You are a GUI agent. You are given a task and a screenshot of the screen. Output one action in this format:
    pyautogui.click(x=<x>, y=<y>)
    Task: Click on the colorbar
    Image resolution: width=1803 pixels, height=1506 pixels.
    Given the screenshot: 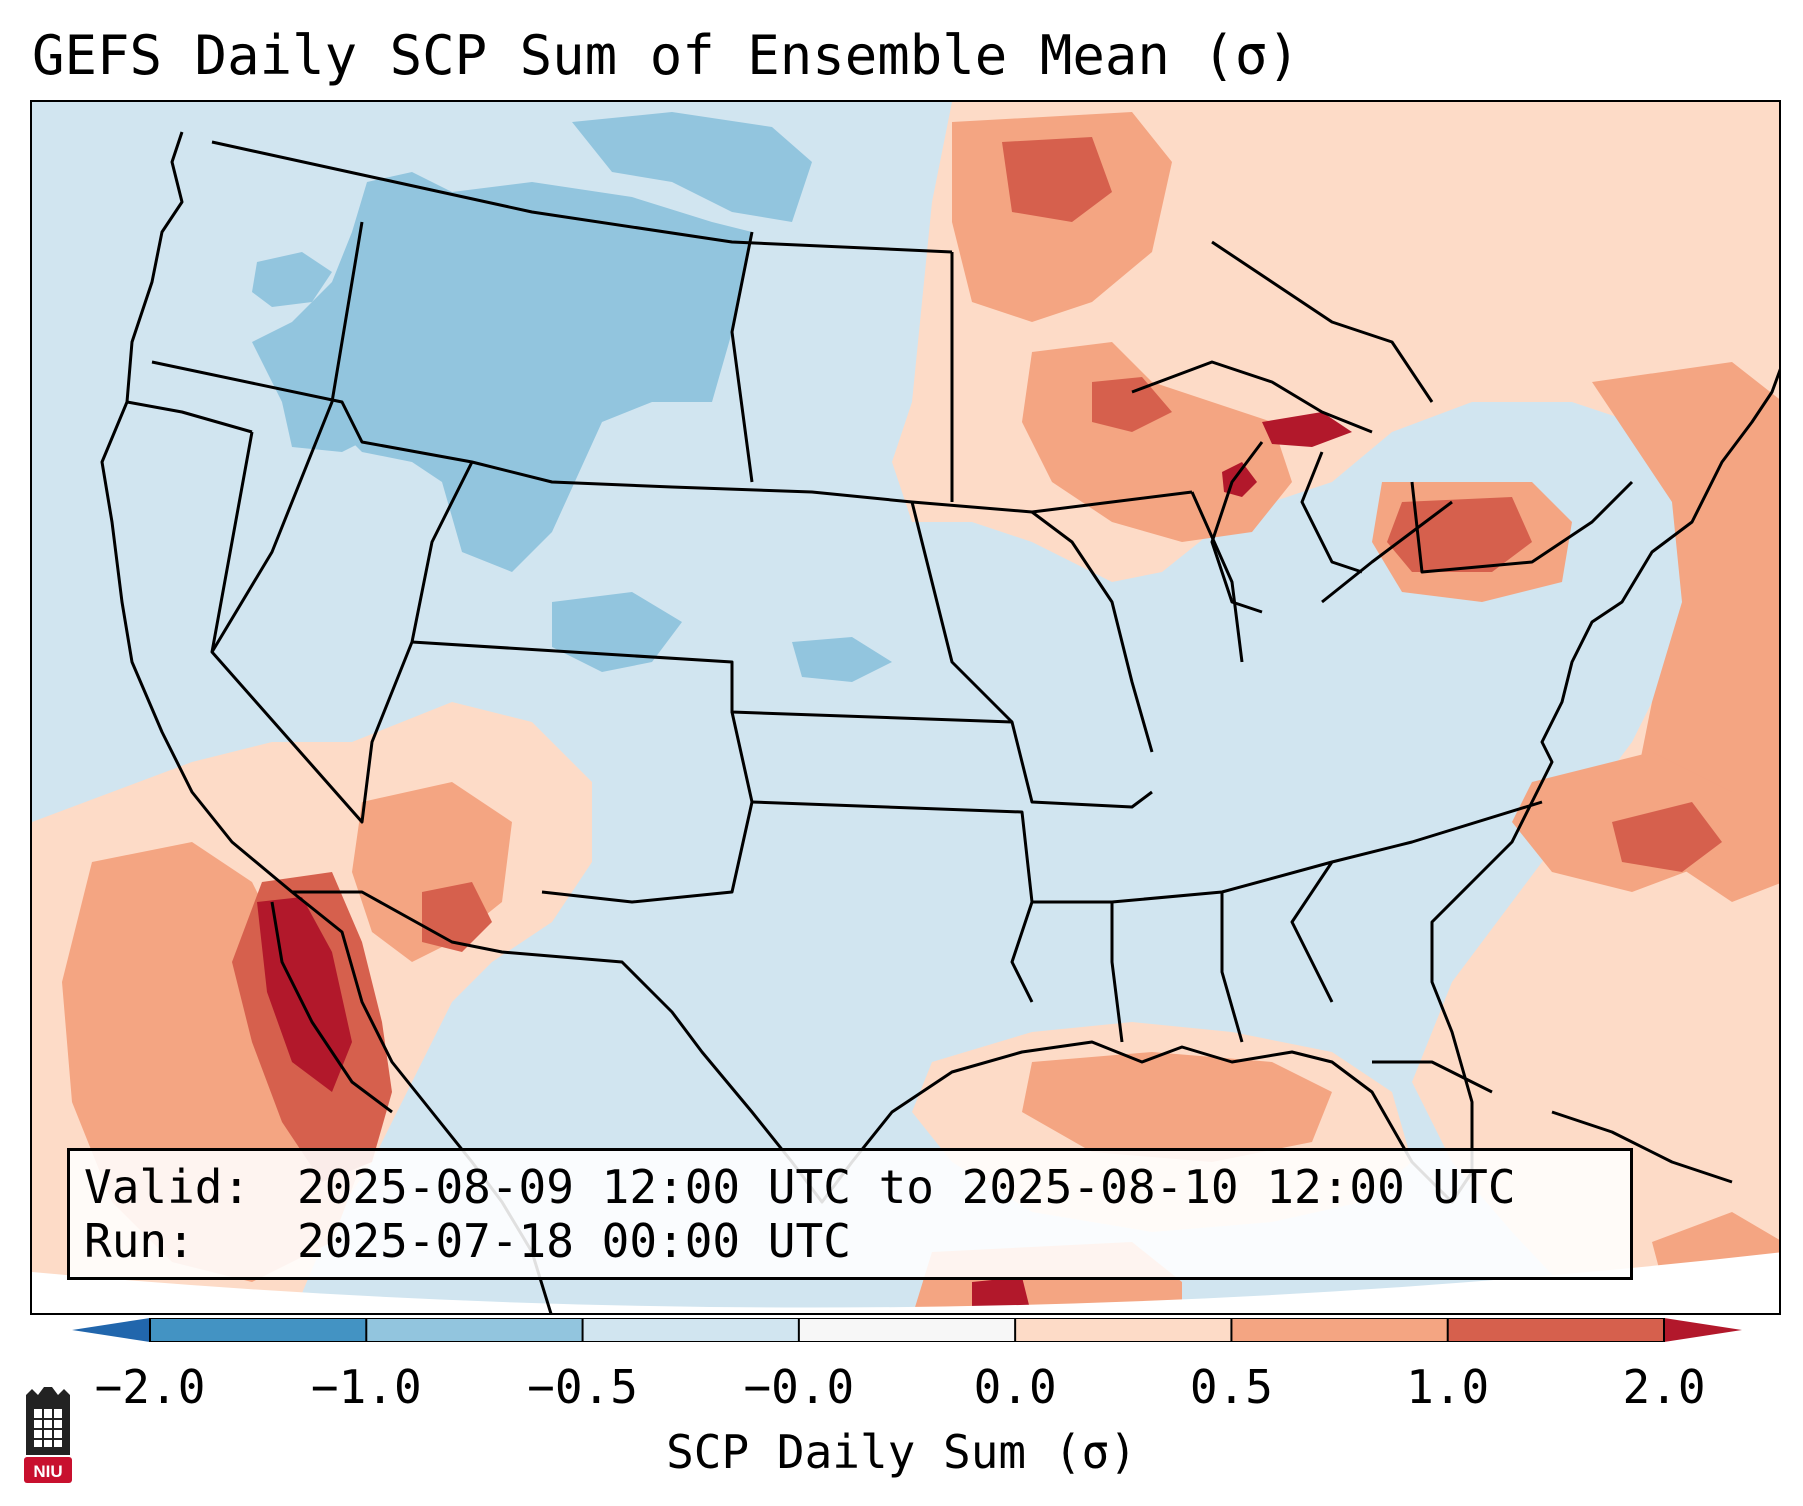 What is the action you would take?
    pyautogui.click(x=907, y=1330)
    